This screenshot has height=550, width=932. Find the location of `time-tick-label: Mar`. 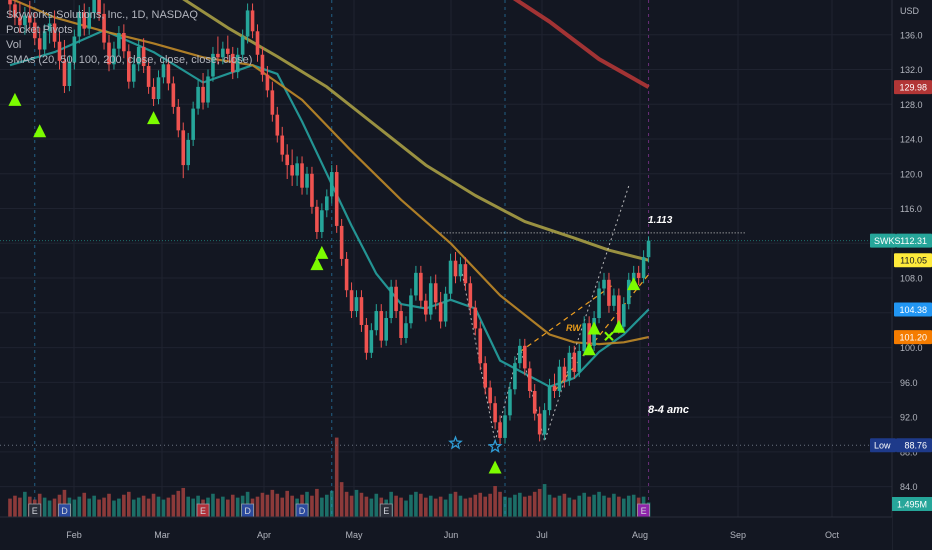

time-tick-label: Mar is located at coordinates (162, 535).